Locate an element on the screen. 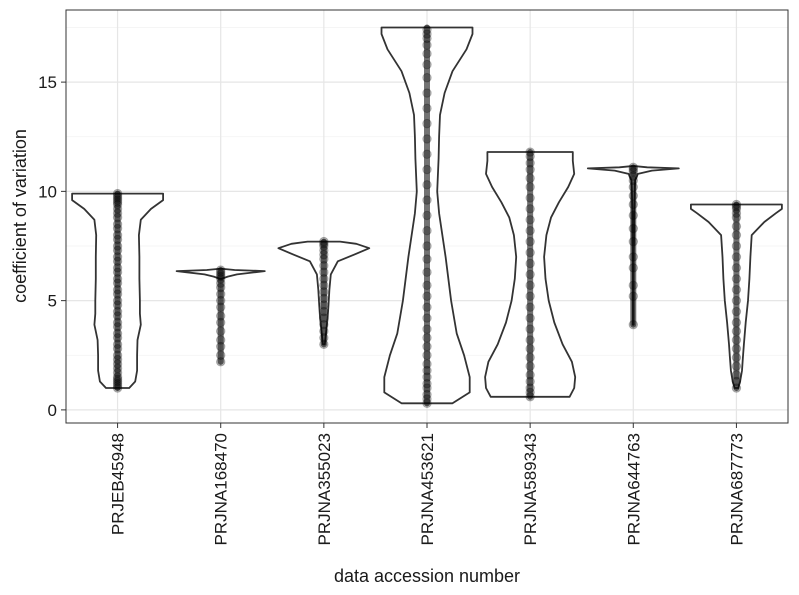 The height and width of the screenshot is (595, 799). x-tick-label: PRJNA168470 is located at coordinates (221, 489).